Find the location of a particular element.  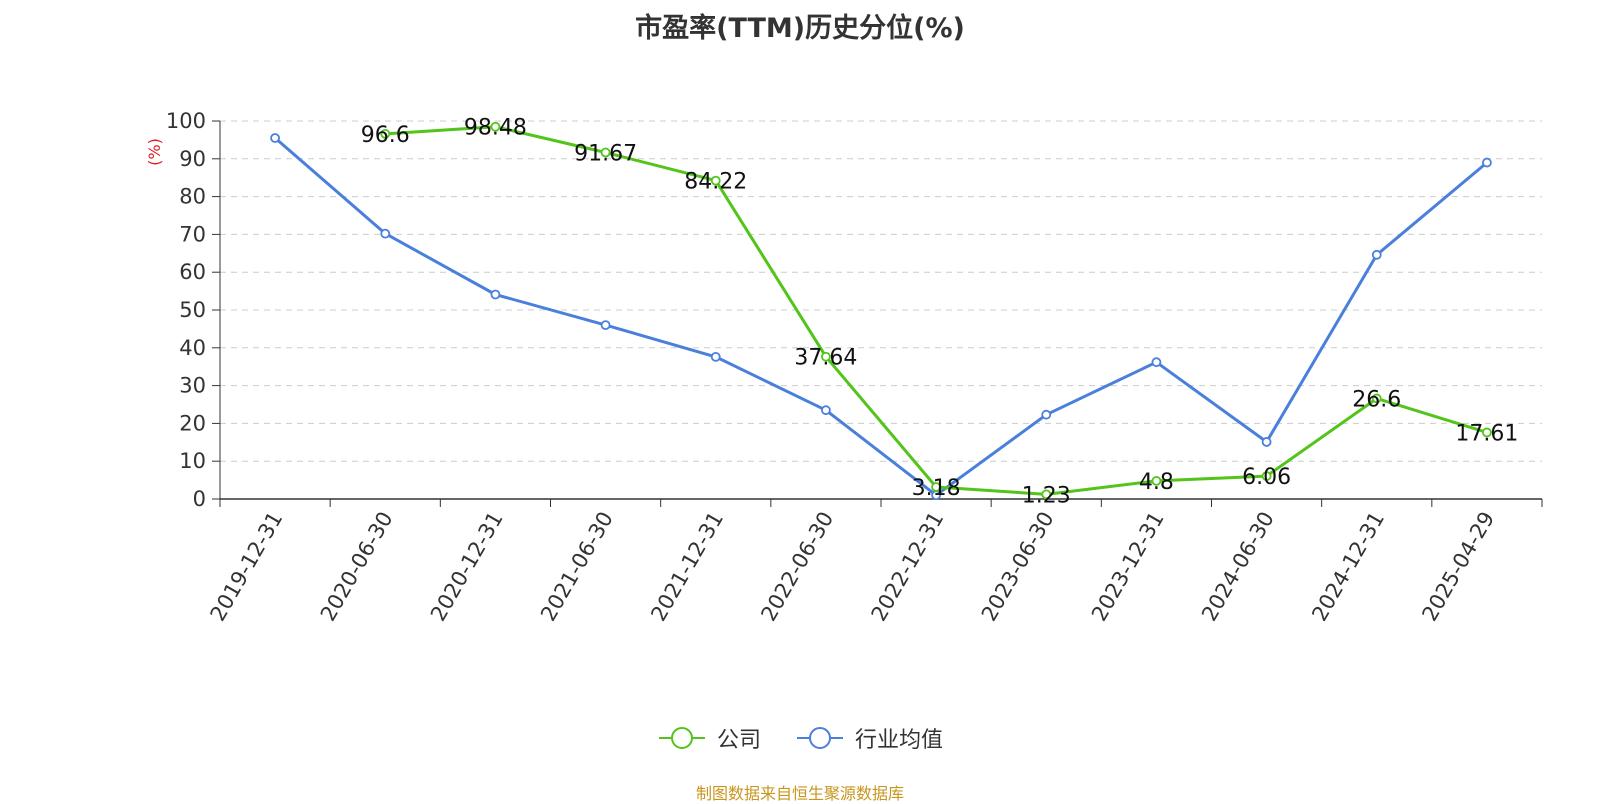

chart-title: 市盈率(TTM)历史分位(%) is located at coordinates (800, 28).